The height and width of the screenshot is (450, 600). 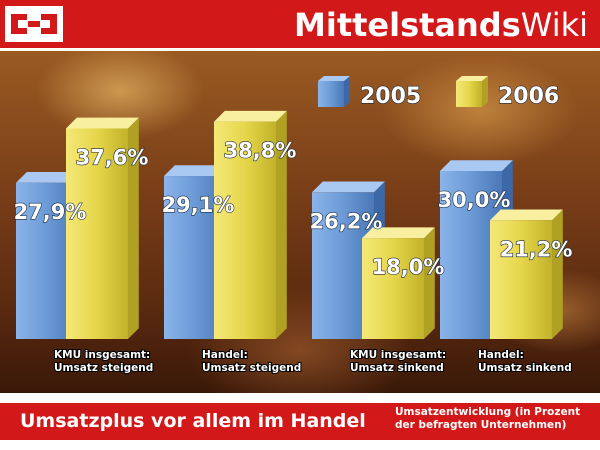 I want to click on category-label-3: Handel: Umsatz sinkend, so click(x=525, y=361).